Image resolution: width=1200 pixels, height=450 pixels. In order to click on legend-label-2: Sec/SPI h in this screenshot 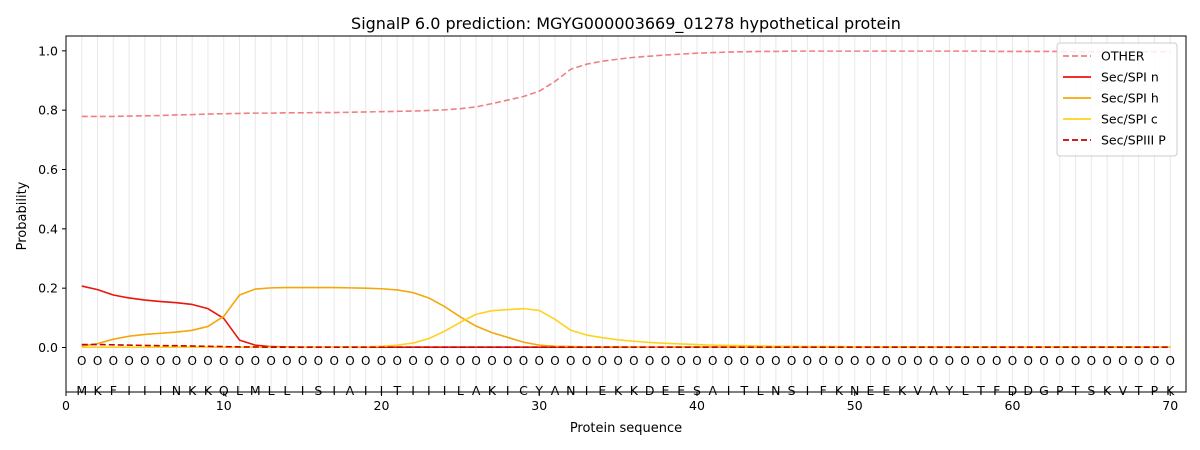, I will do `click(1130, 98)`.